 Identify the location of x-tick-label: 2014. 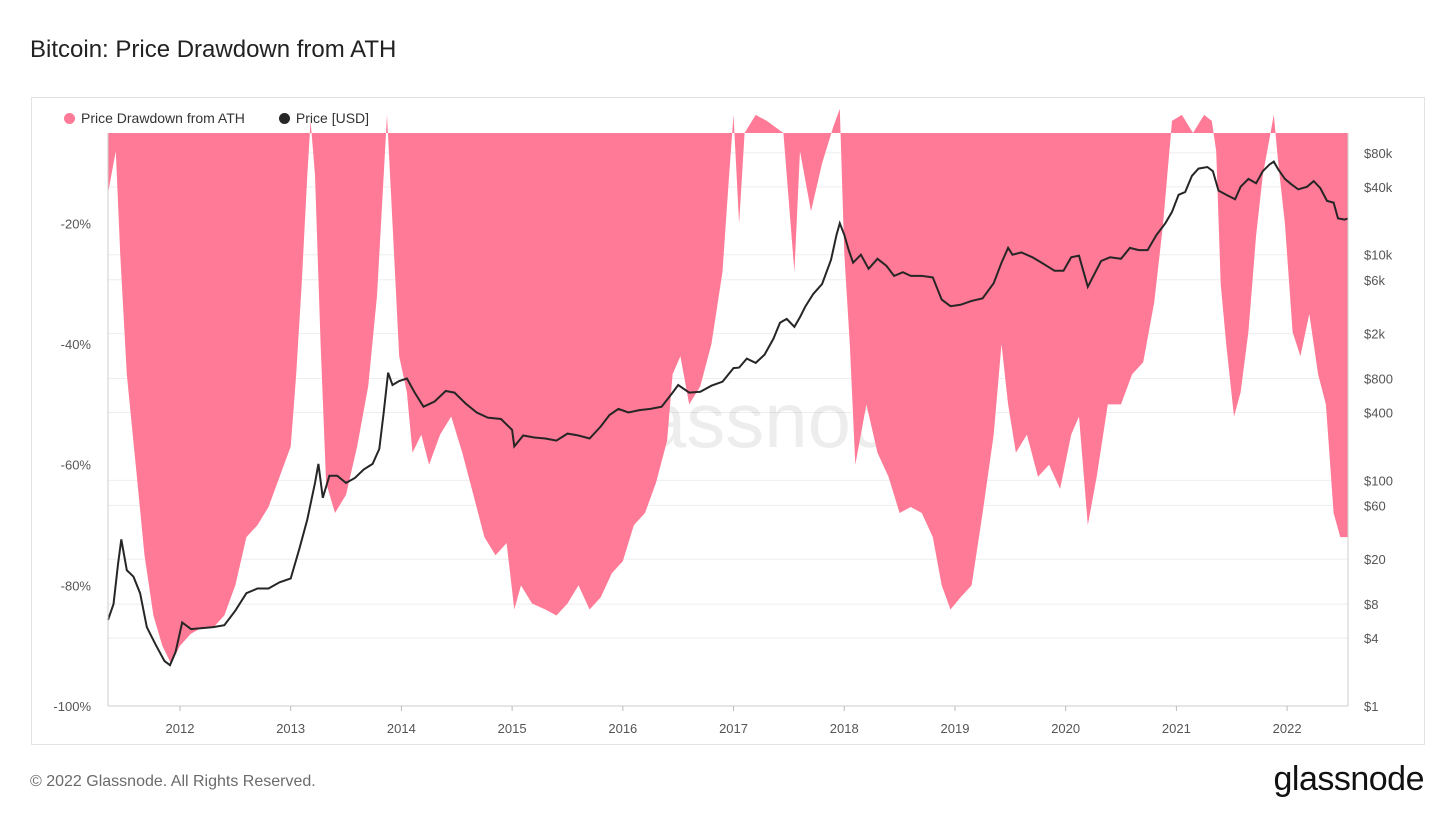
(401, 728).